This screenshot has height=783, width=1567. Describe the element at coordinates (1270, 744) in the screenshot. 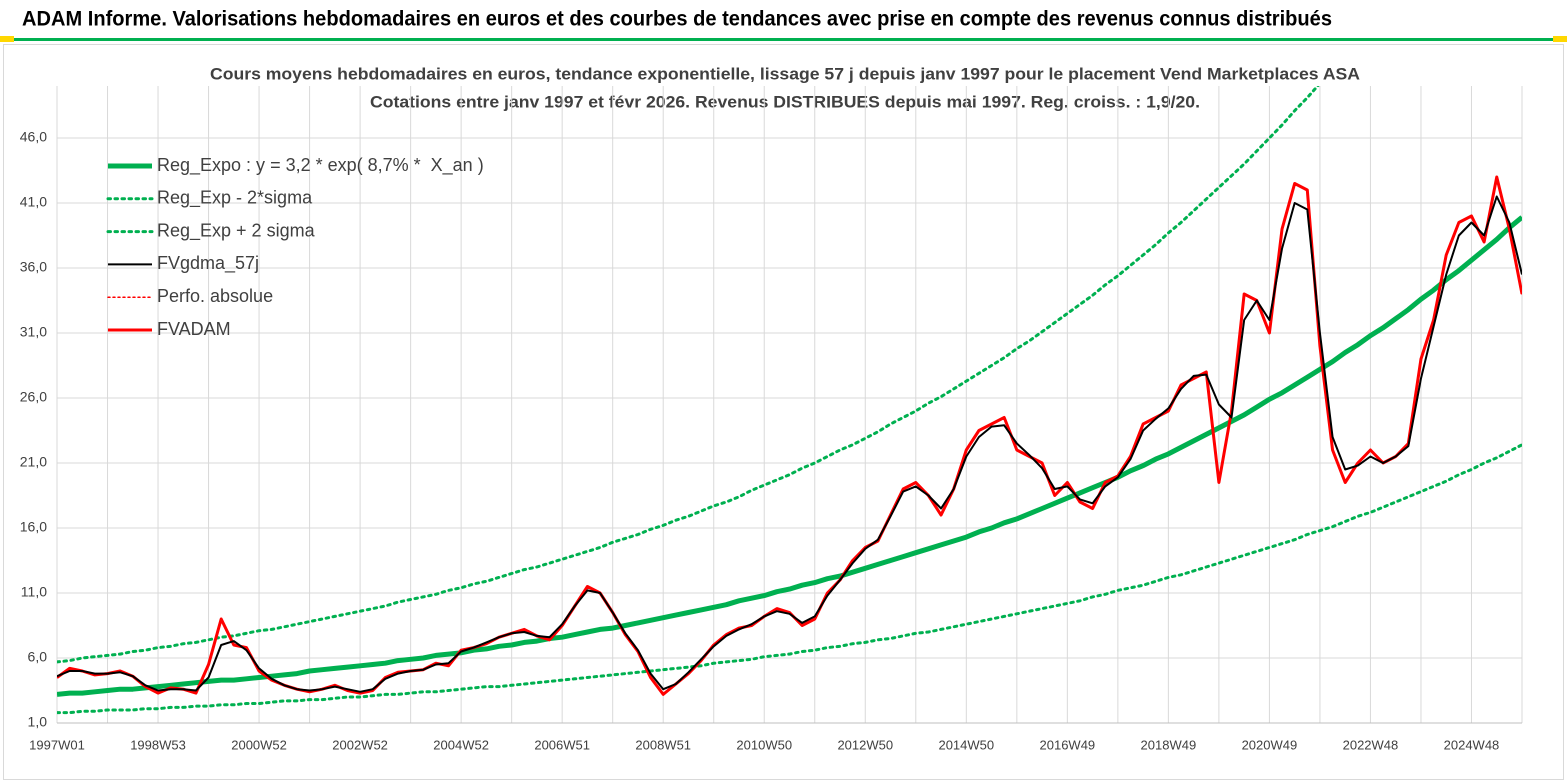

I see `x-tick-label: 2020W49` at that location.